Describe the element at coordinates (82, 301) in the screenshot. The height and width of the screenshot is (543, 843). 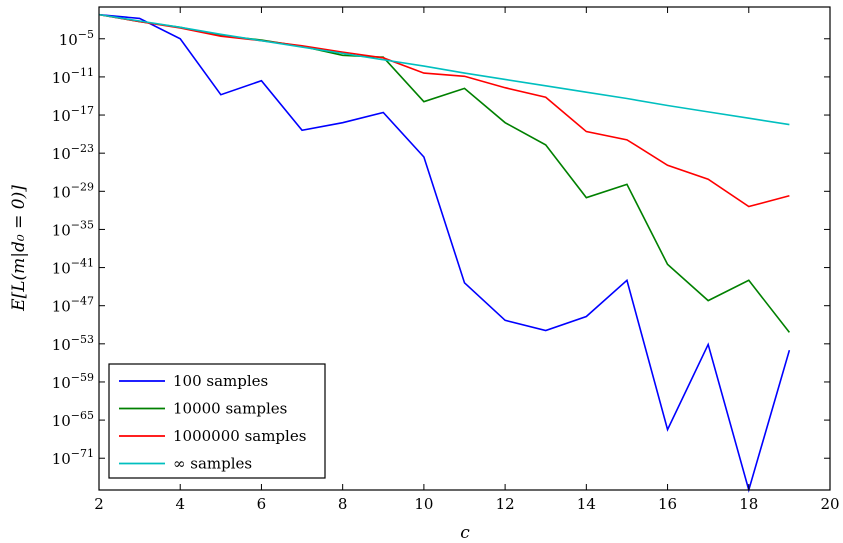
I see `y-tick-exponent: −47` at that location.